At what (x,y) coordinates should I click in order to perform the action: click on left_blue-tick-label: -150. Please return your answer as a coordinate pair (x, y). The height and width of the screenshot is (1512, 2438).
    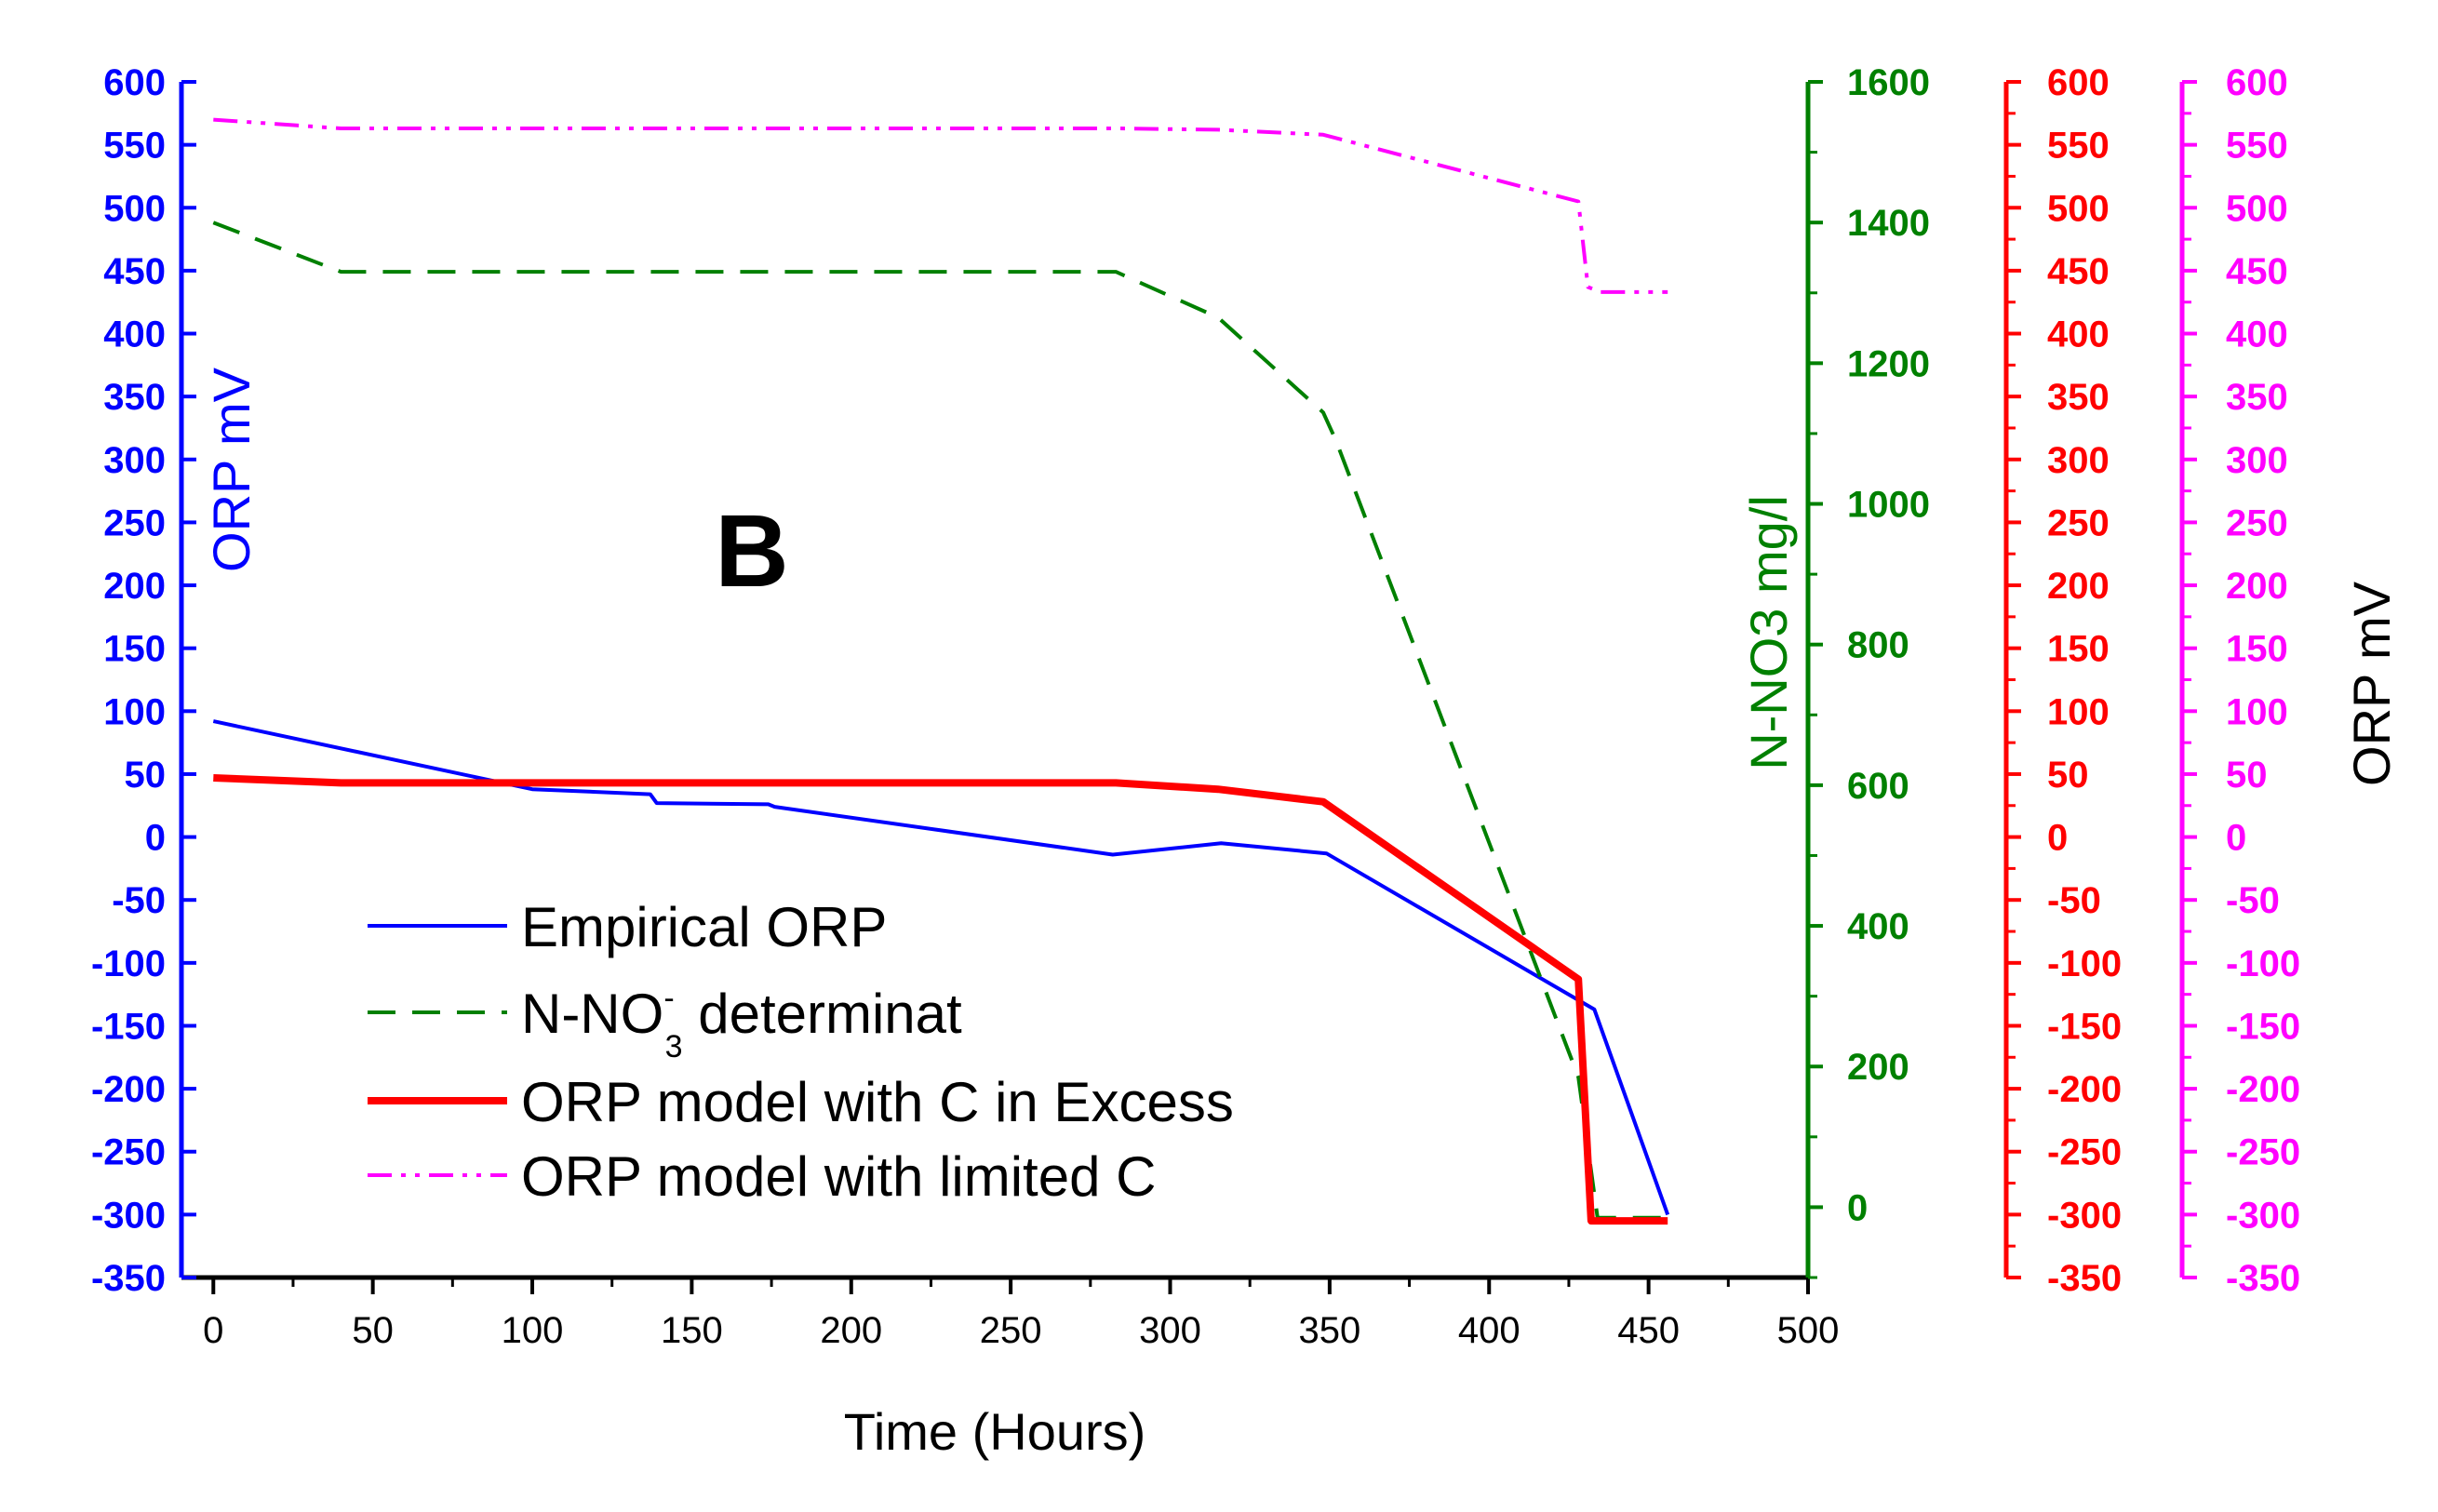
    Looking at the image, I should click on (128, 1026).